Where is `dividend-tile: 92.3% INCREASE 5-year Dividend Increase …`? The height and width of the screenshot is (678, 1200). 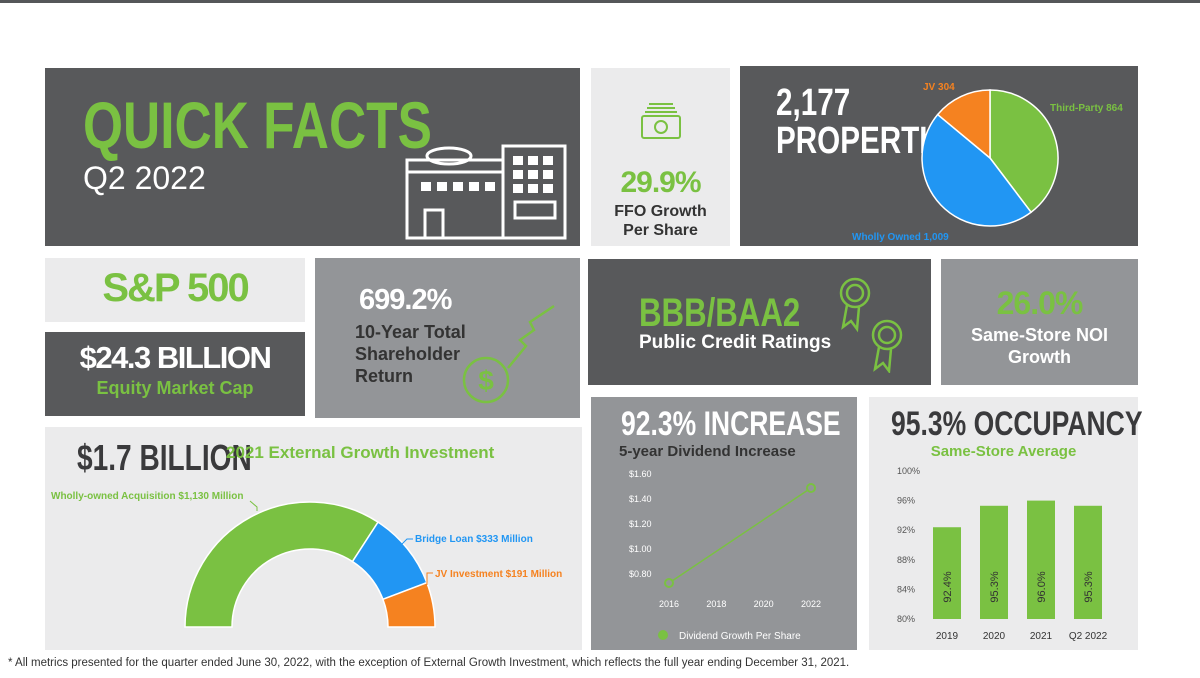
dividend-tile: 92.3% INCREASE 5-year Dividend Increase … is located at coordinates (724, 523).